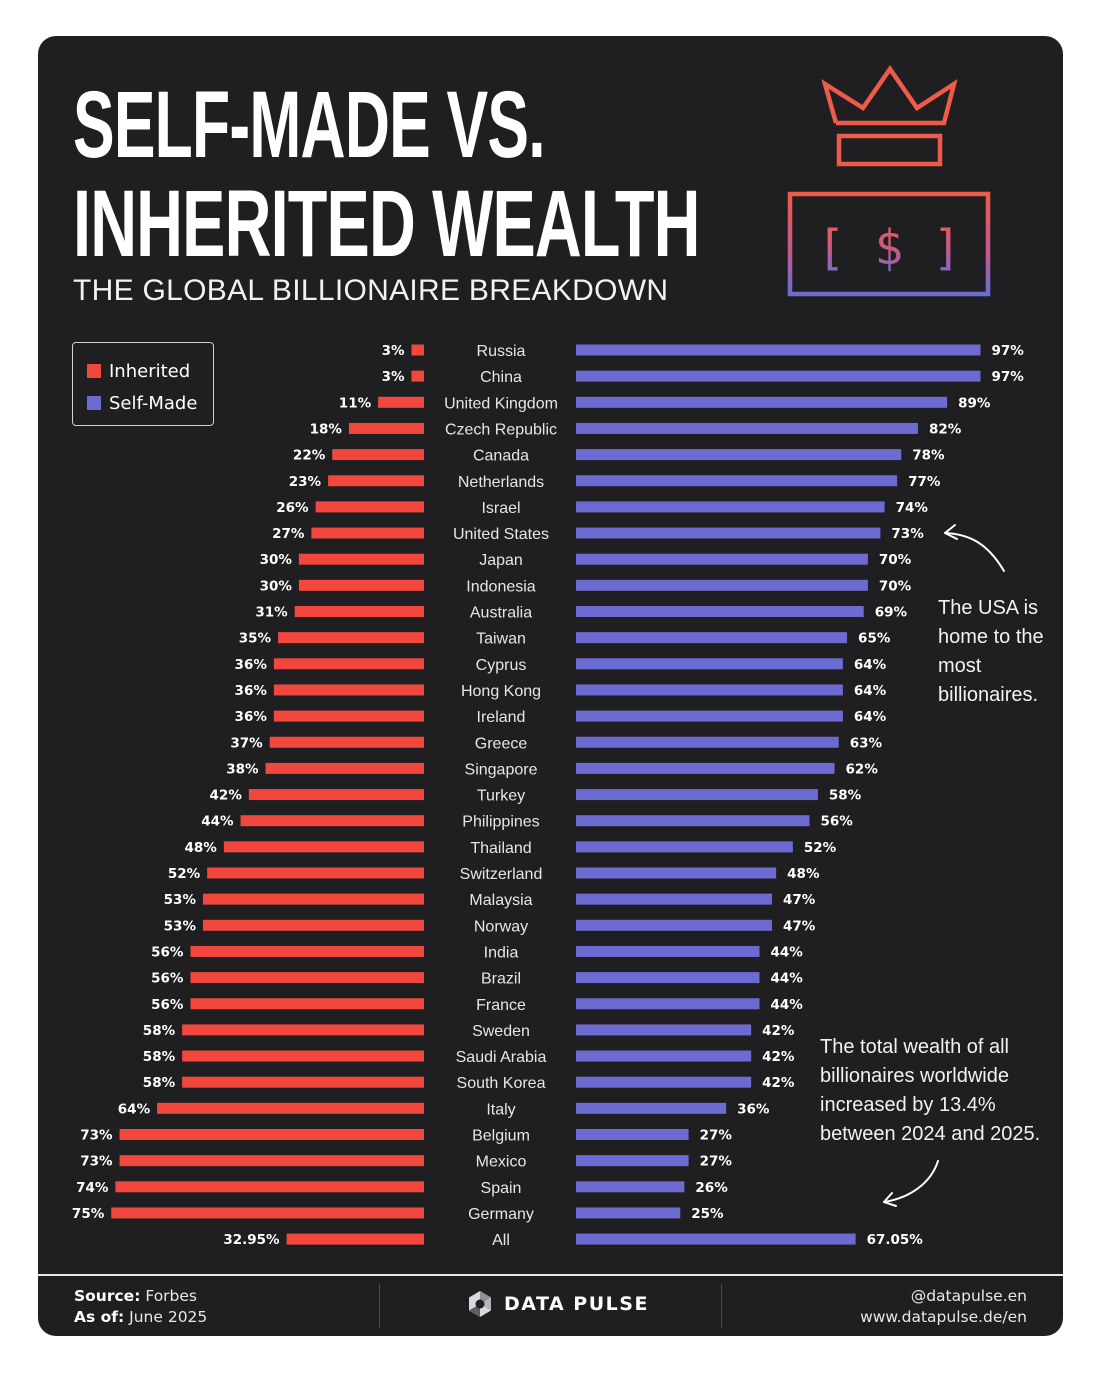 Image resolution: width=1100 pixels, height=1375 pixels. What do you see at coordinates (951, 532) in the screenshot?
I see `arrow-usa-head-icon` at bounding box center [951, 532].